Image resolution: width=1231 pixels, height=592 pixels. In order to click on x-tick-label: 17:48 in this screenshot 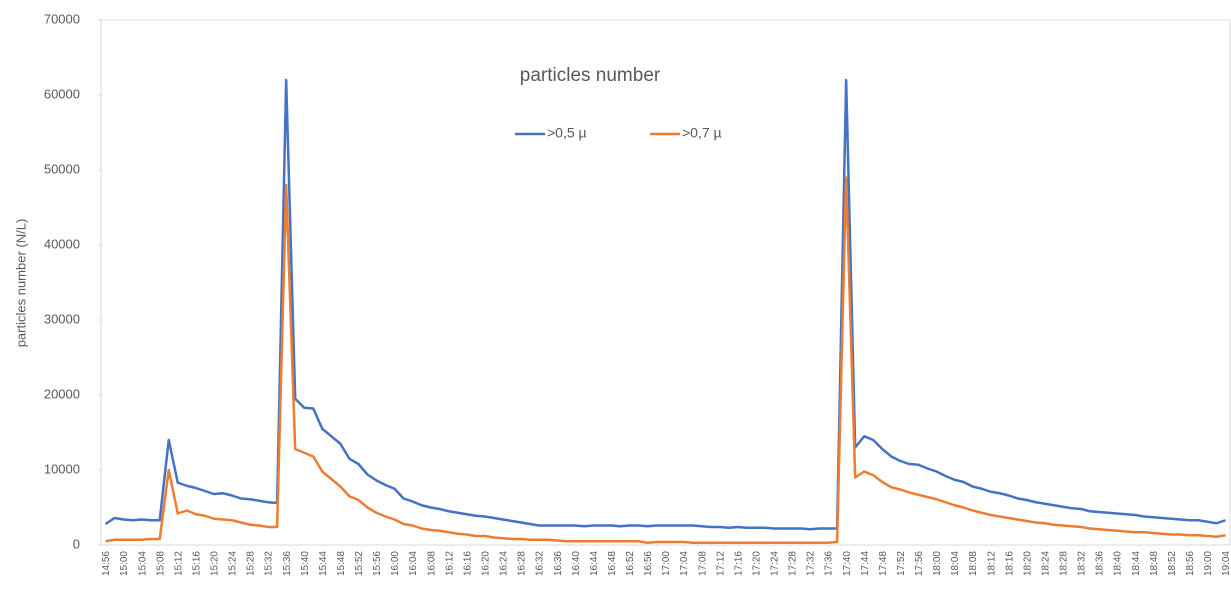, I will do `click(883, 563)`.